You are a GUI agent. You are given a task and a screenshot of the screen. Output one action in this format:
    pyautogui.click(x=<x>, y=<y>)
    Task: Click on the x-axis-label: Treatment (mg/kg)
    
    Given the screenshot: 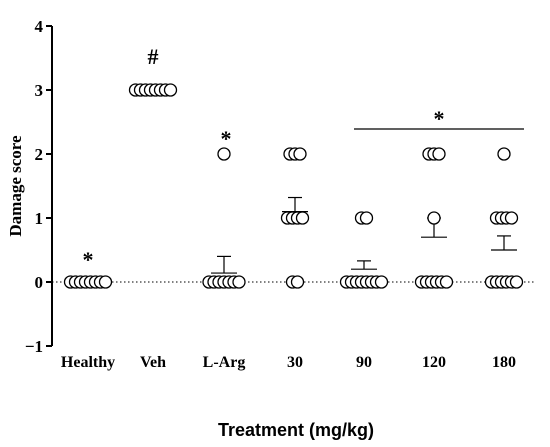 What is the action you would take?
    pyautogui.click(x=296, y=430)
    